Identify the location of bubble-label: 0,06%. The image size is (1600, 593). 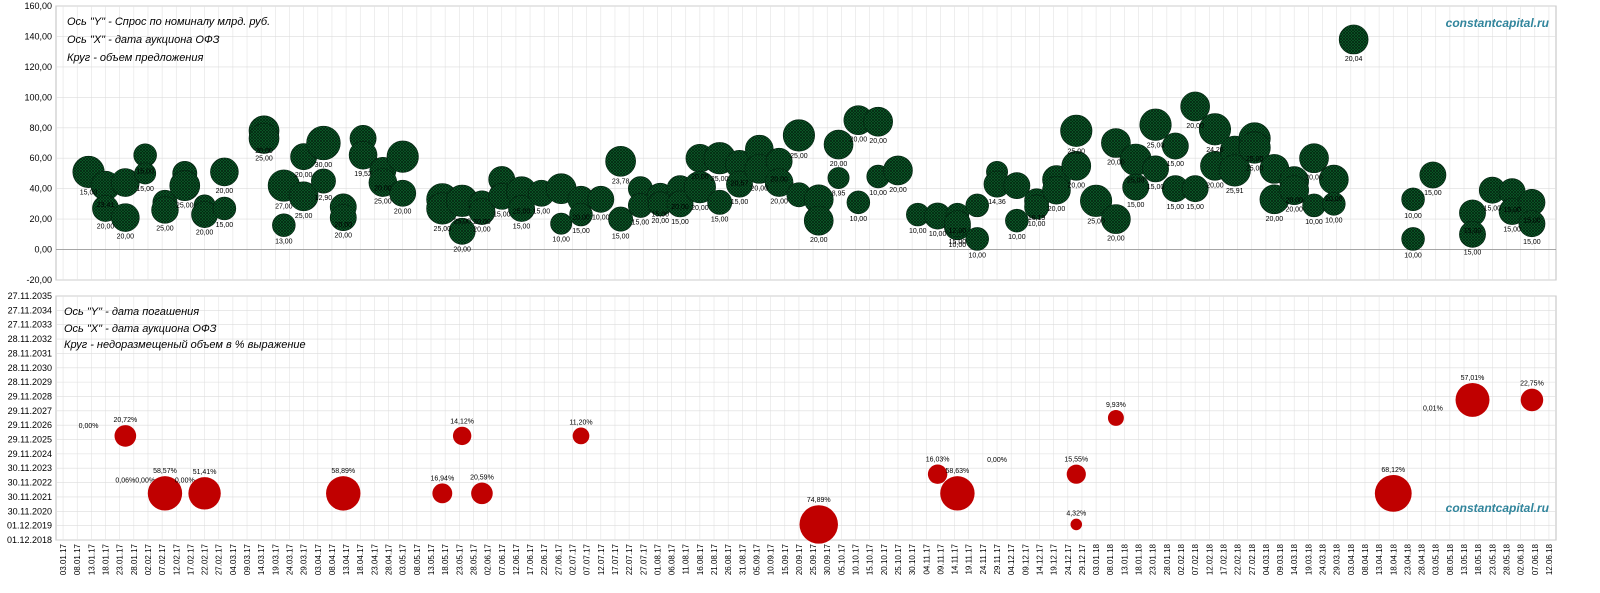
(125, 481).